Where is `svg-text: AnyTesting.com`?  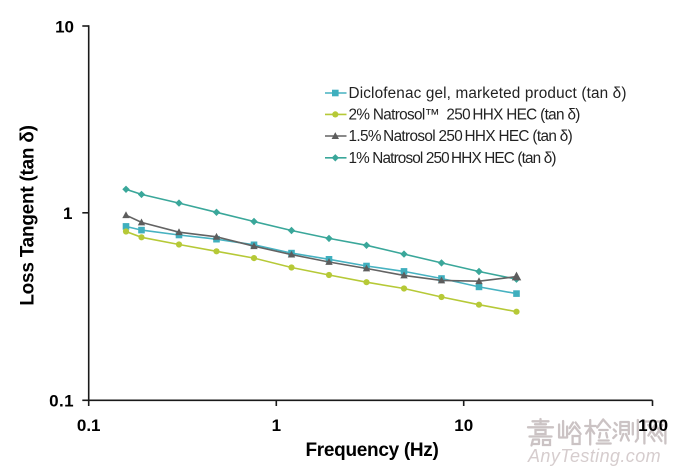 svg-text: AnyTesting.com is located at coordinates (594, 456).